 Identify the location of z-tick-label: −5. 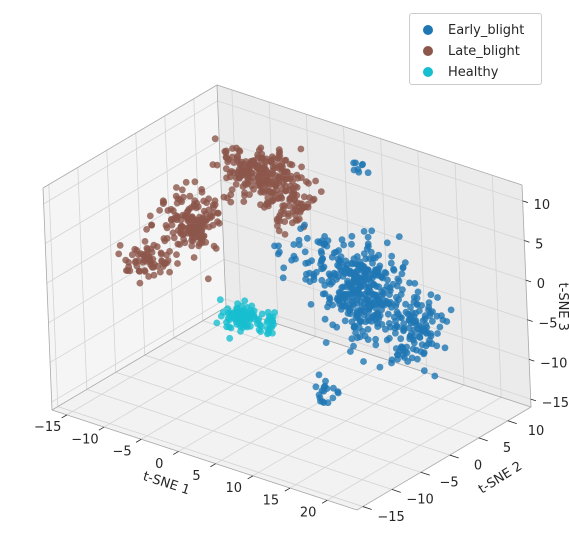
(547, 324).